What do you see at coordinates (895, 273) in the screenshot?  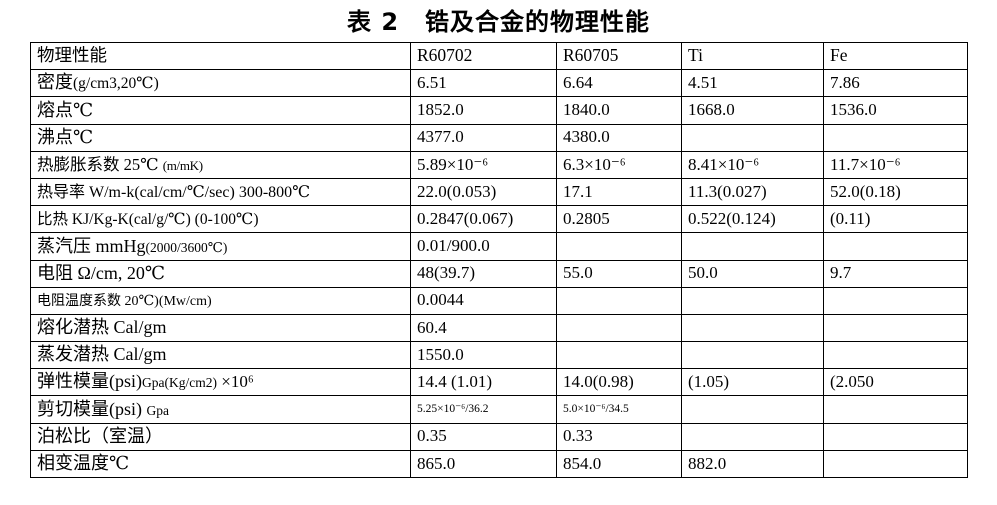 I see `value-cell-fe: 9.7` at bounding box center [895, 273].